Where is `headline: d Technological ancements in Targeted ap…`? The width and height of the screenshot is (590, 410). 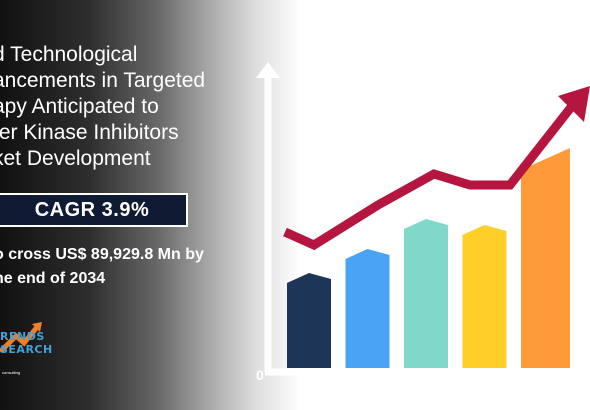
headline: d Technological ancements in Targeted ap… is located at coordinates (131, 107).